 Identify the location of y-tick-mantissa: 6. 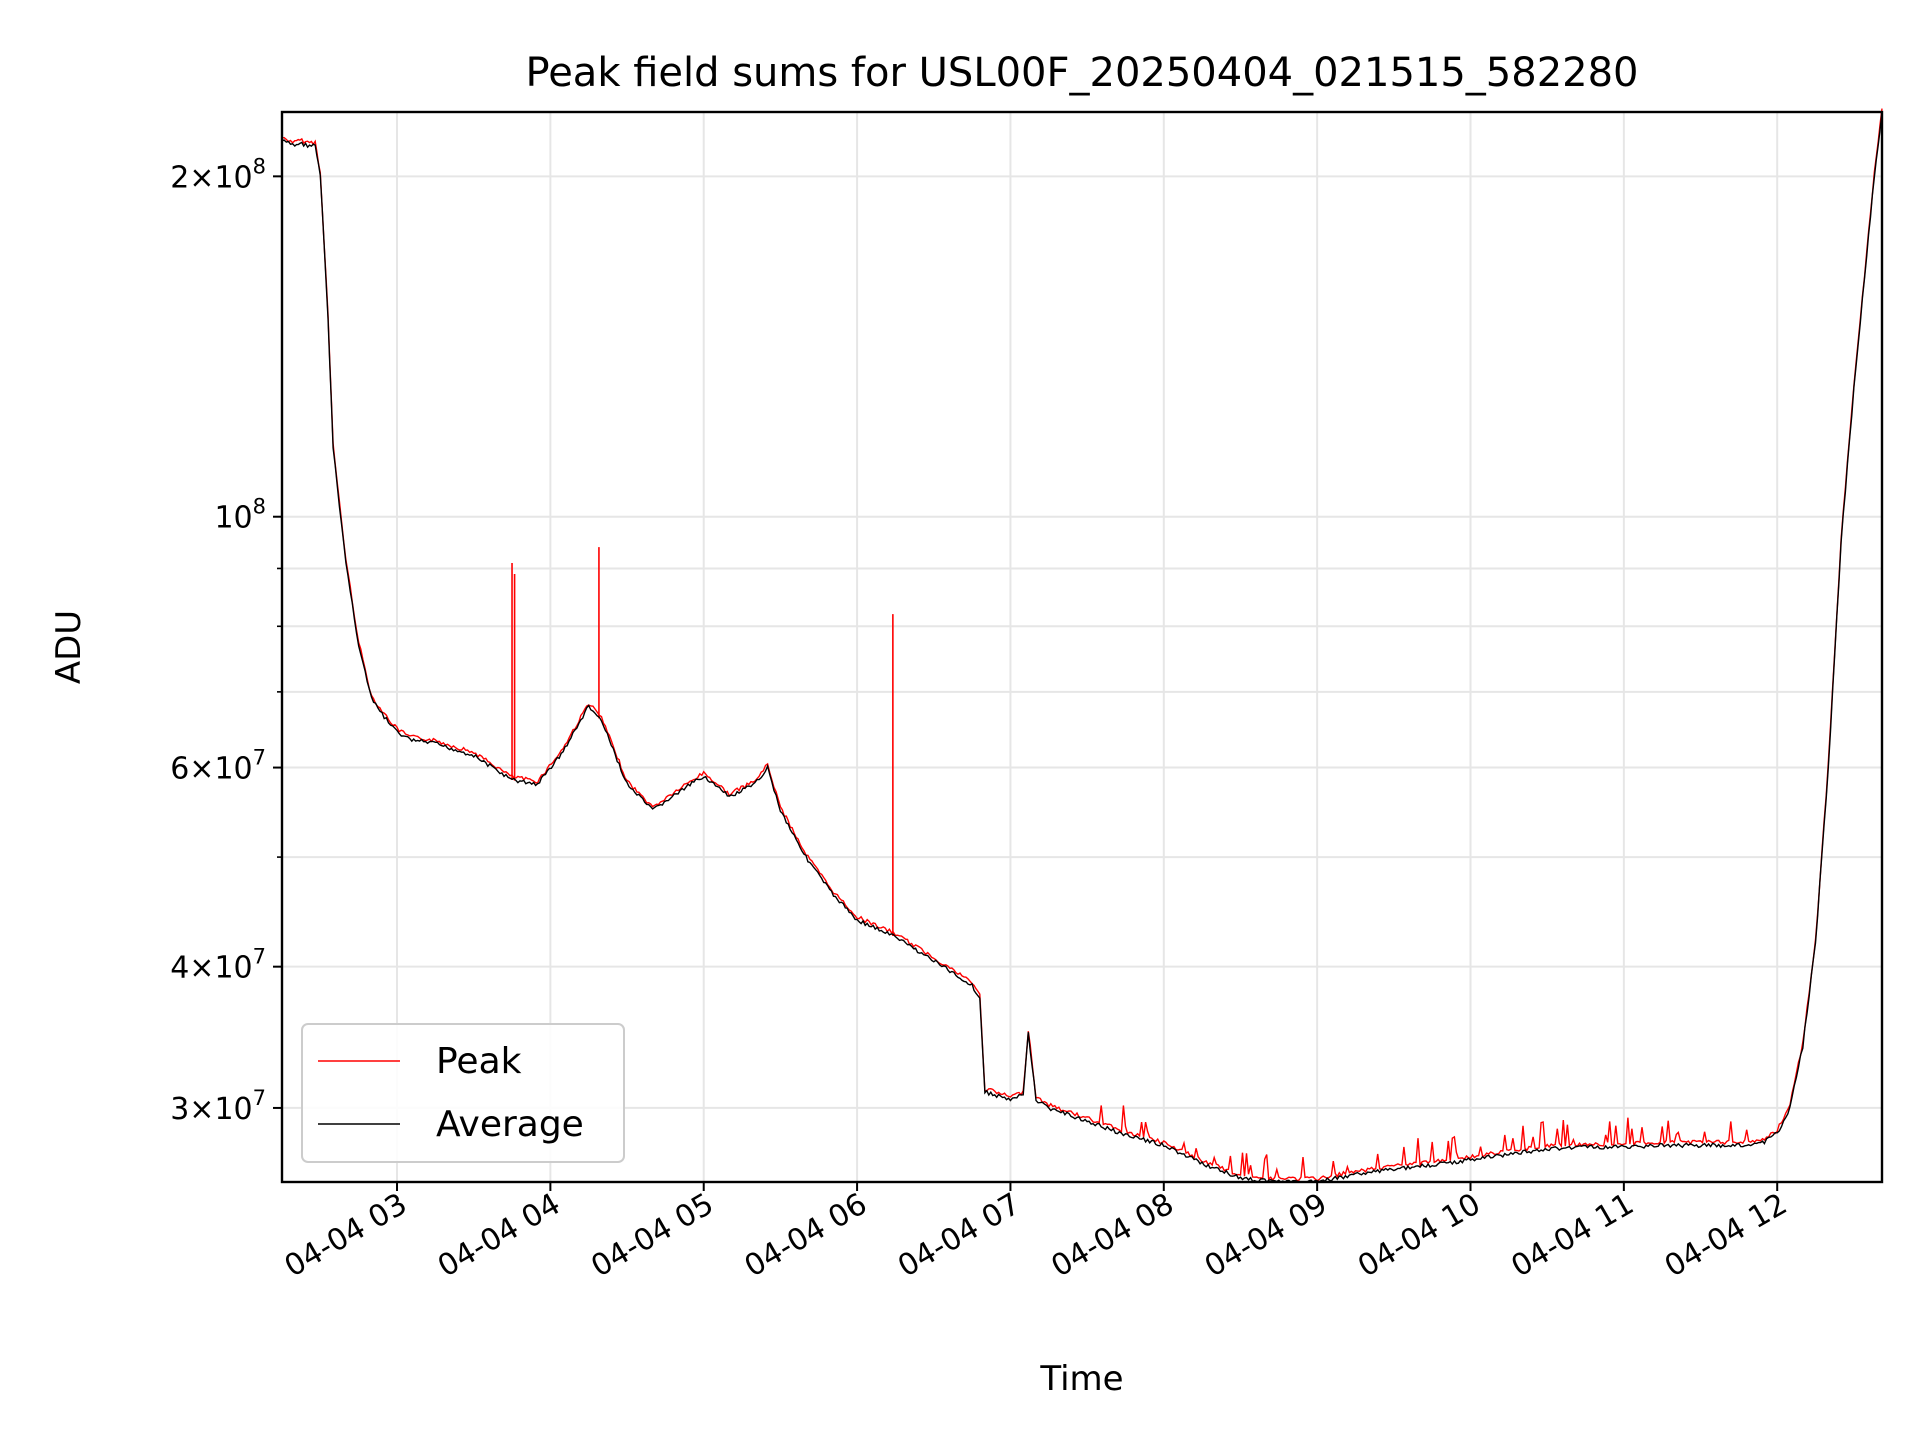
(179, 769).